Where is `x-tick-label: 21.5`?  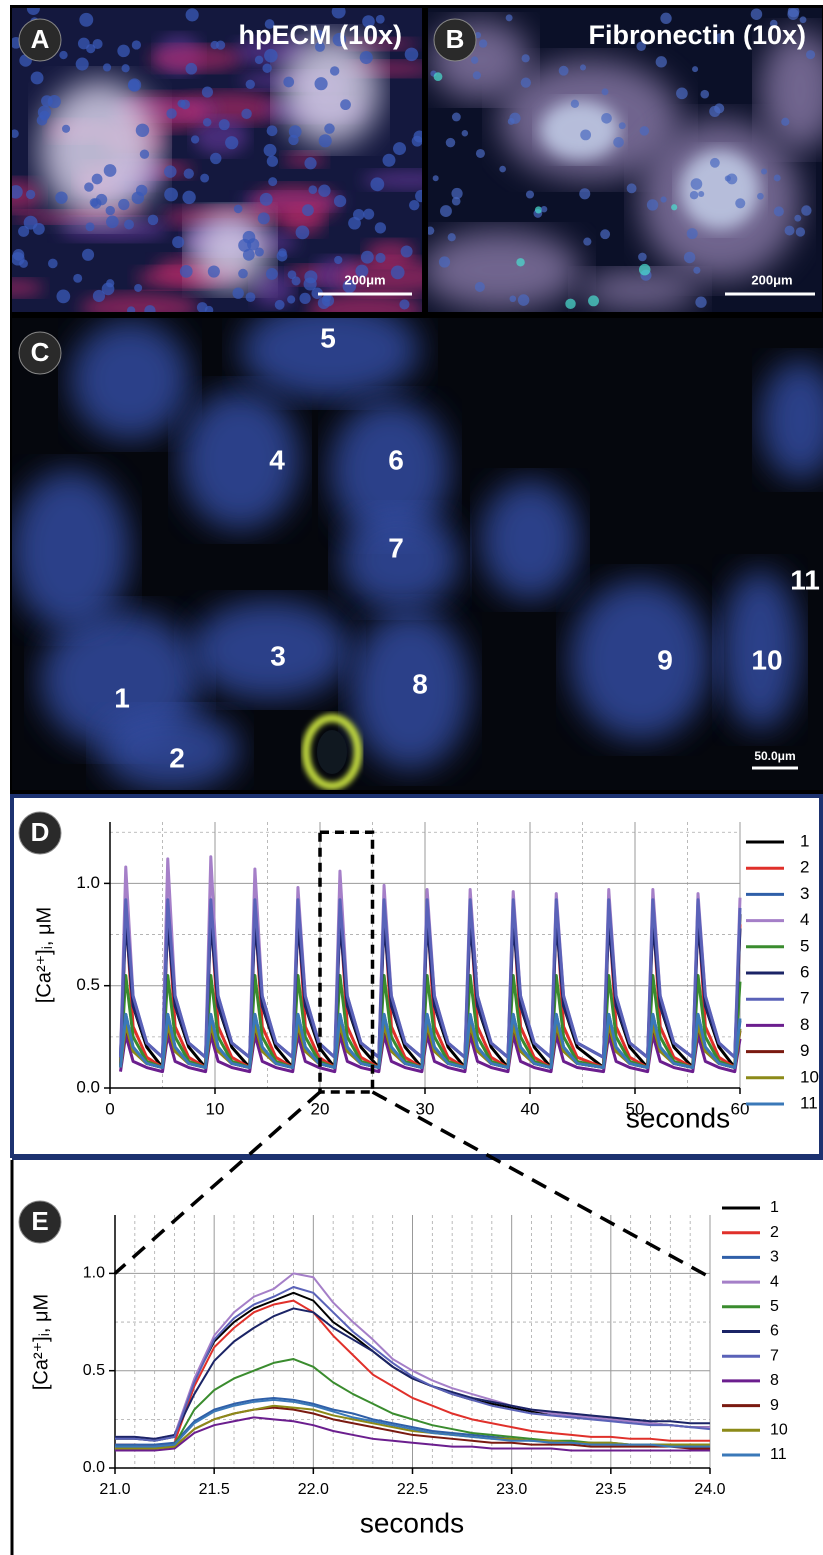 x-tick-label: 21.5 is located at coordinates (214, 1489).